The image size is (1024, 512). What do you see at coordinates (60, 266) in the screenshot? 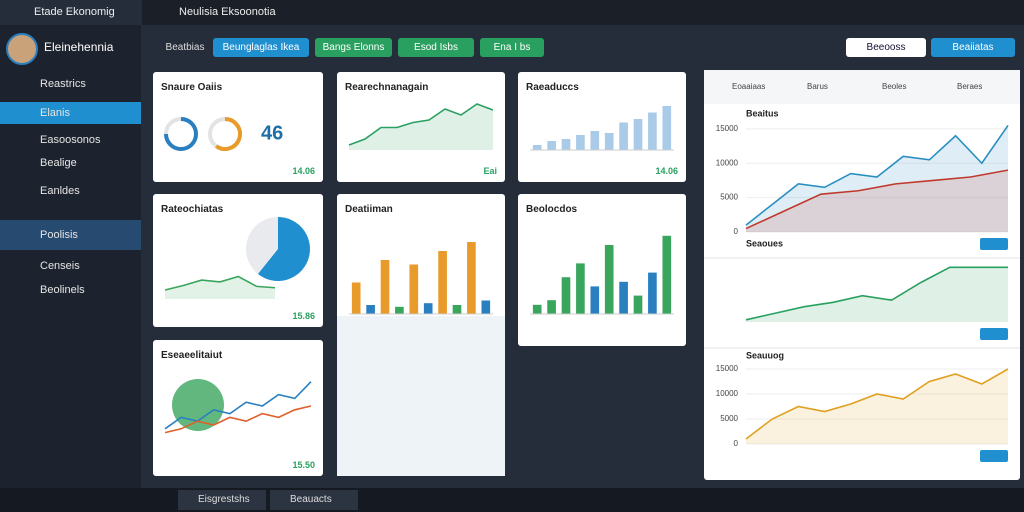
I see `sidebar-item: Censeis` at bounding box center [60, 266].